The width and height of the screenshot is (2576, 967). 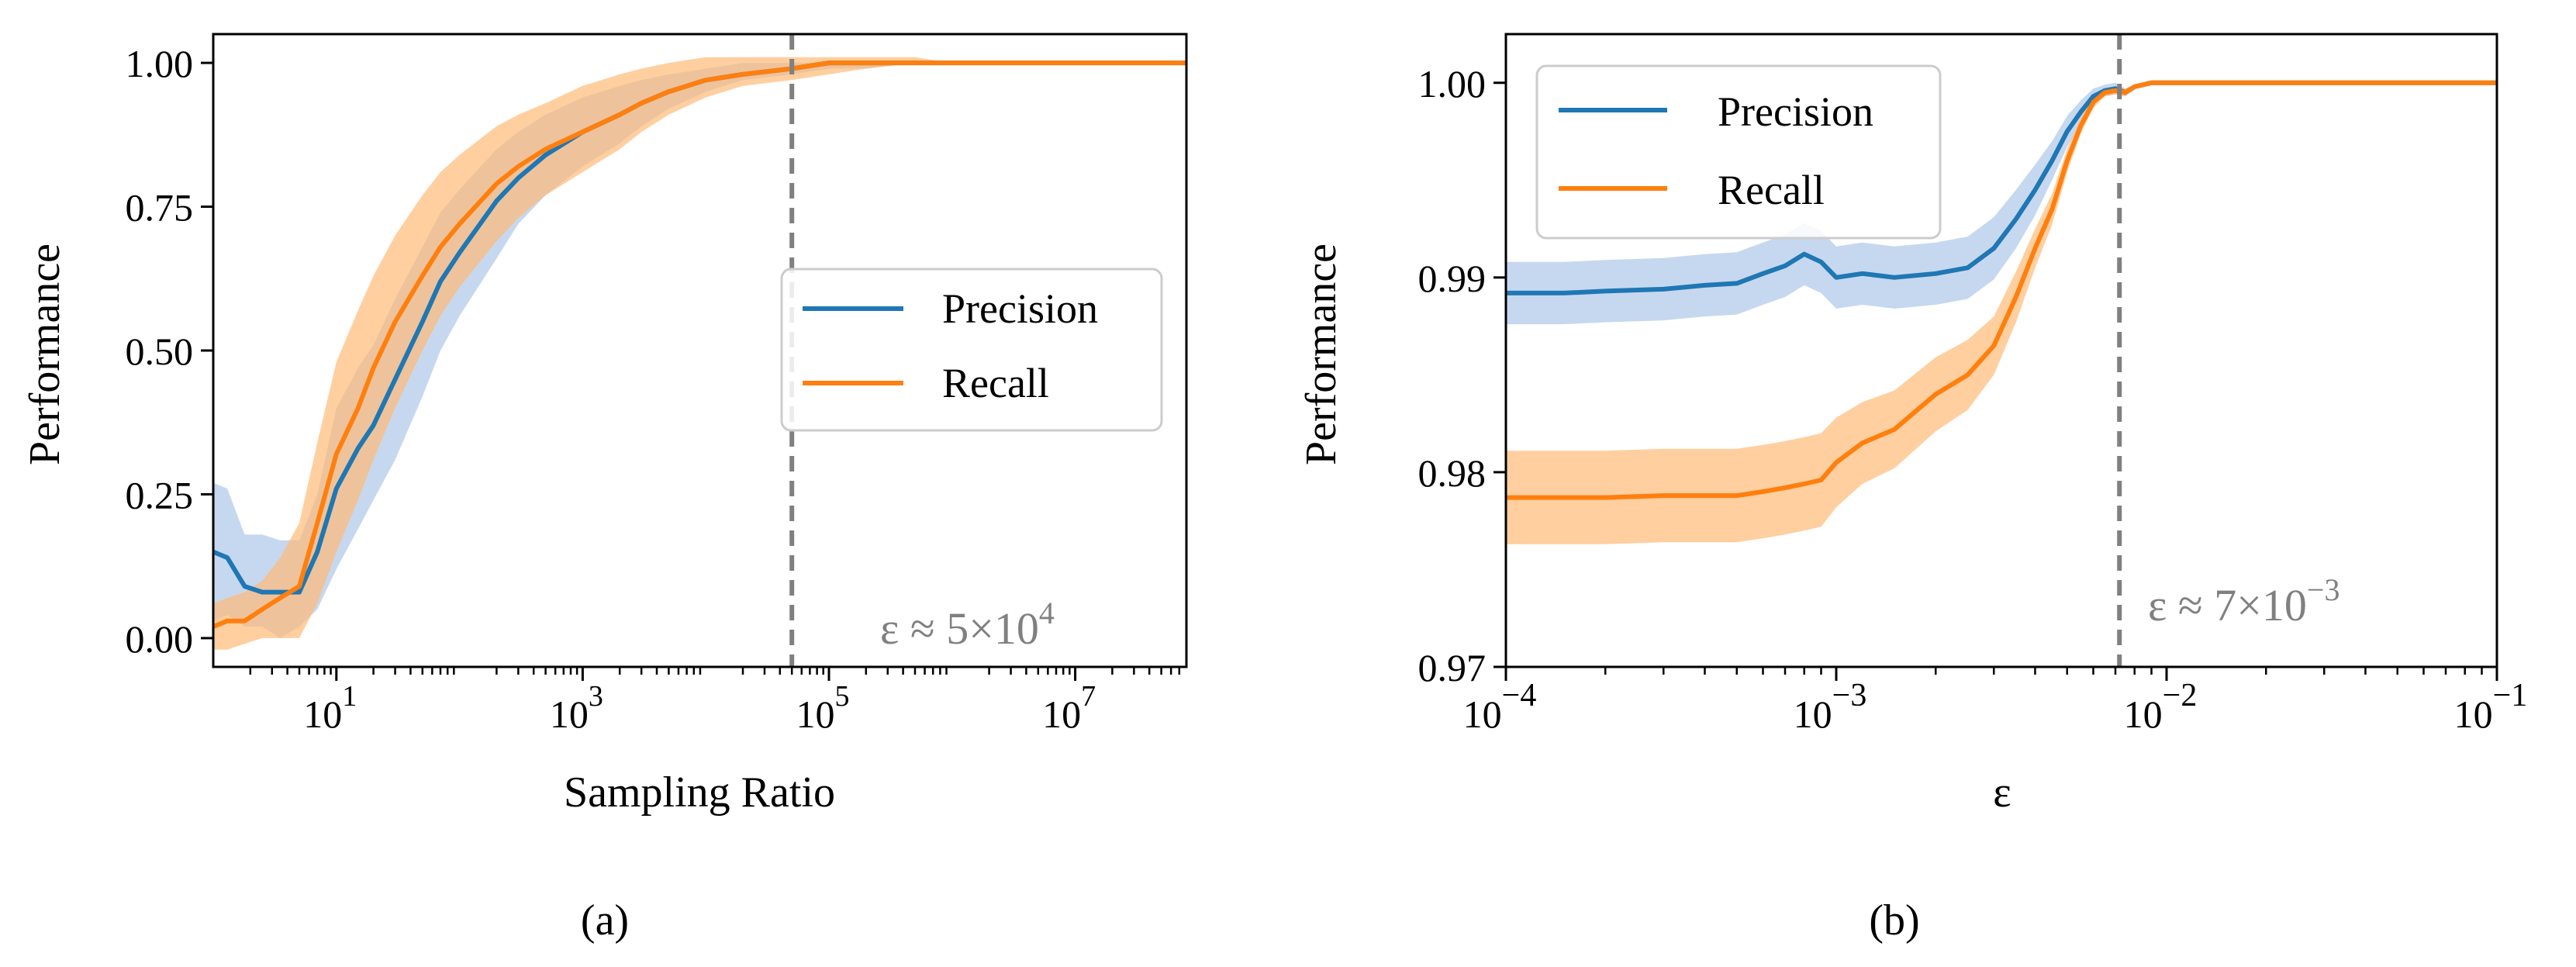 I want to click on chart-b-y-tick-label: 0.98, so click(x=1452, y=473).